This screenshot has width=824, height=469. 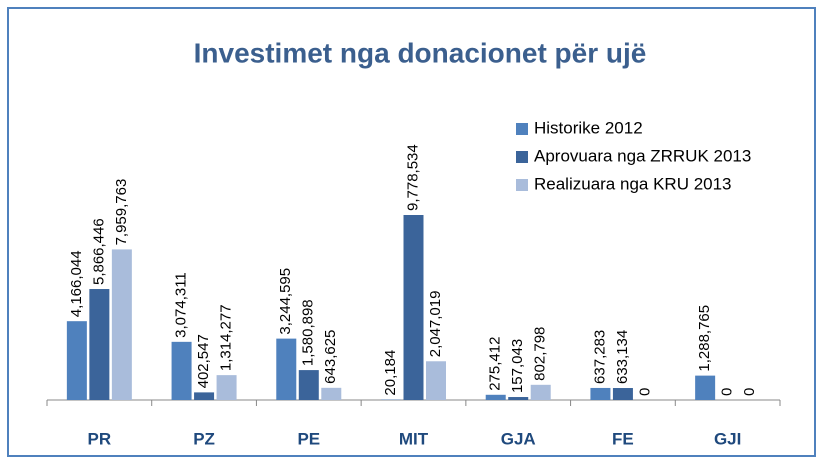 What do you see at coordinates (390, 373) in the screenshot?
I see `value-label: 20,184` at bounding box center [390, 373].